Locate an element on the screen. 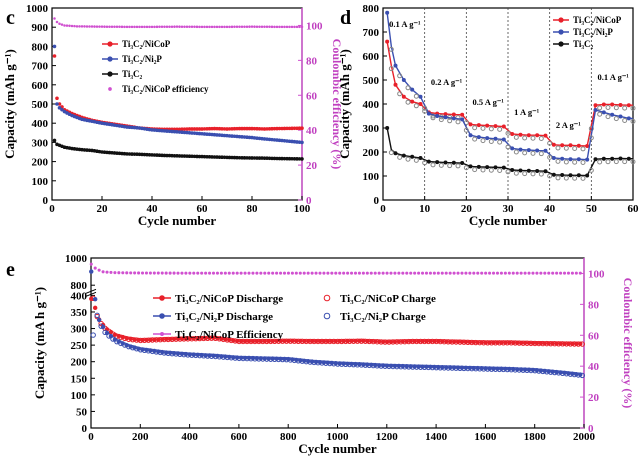  y-tick-label: 1000 is located at coordinates (37, 9).